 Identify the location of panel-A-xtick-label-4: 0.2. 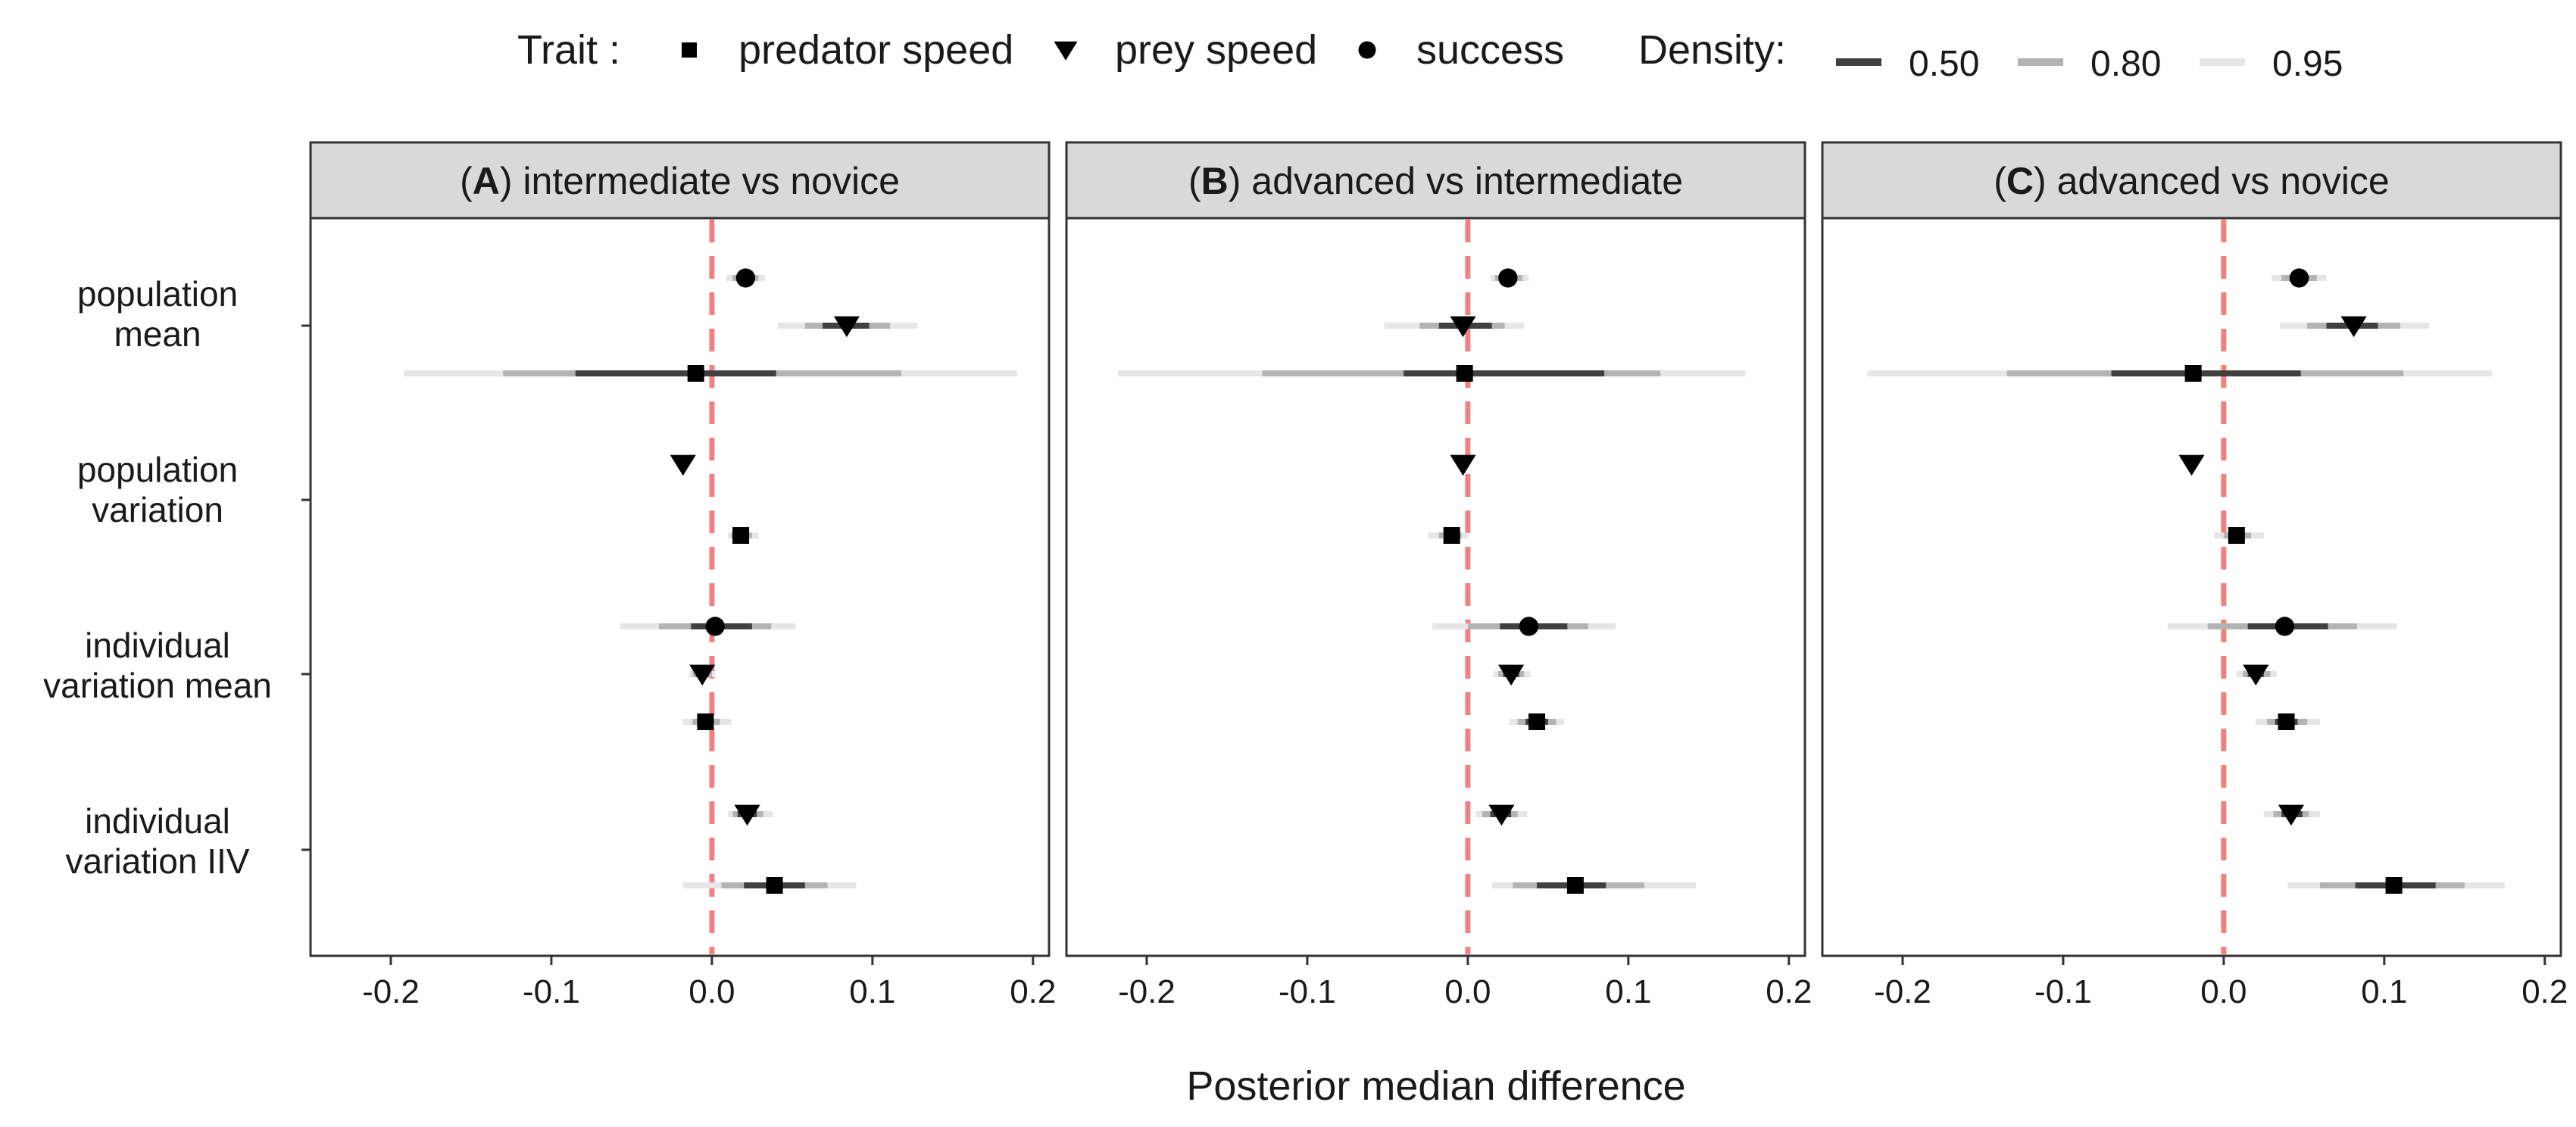
(1033, 992).